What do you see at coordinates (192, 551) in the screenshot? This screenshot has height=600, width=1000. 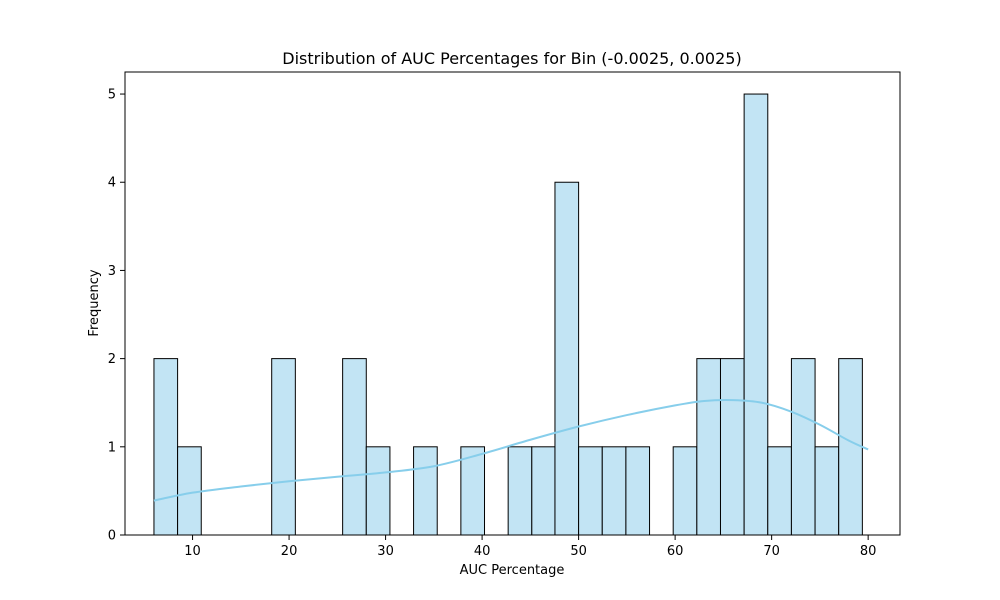 I see `x-tick-label: 10` at bounding box center [192, 551].